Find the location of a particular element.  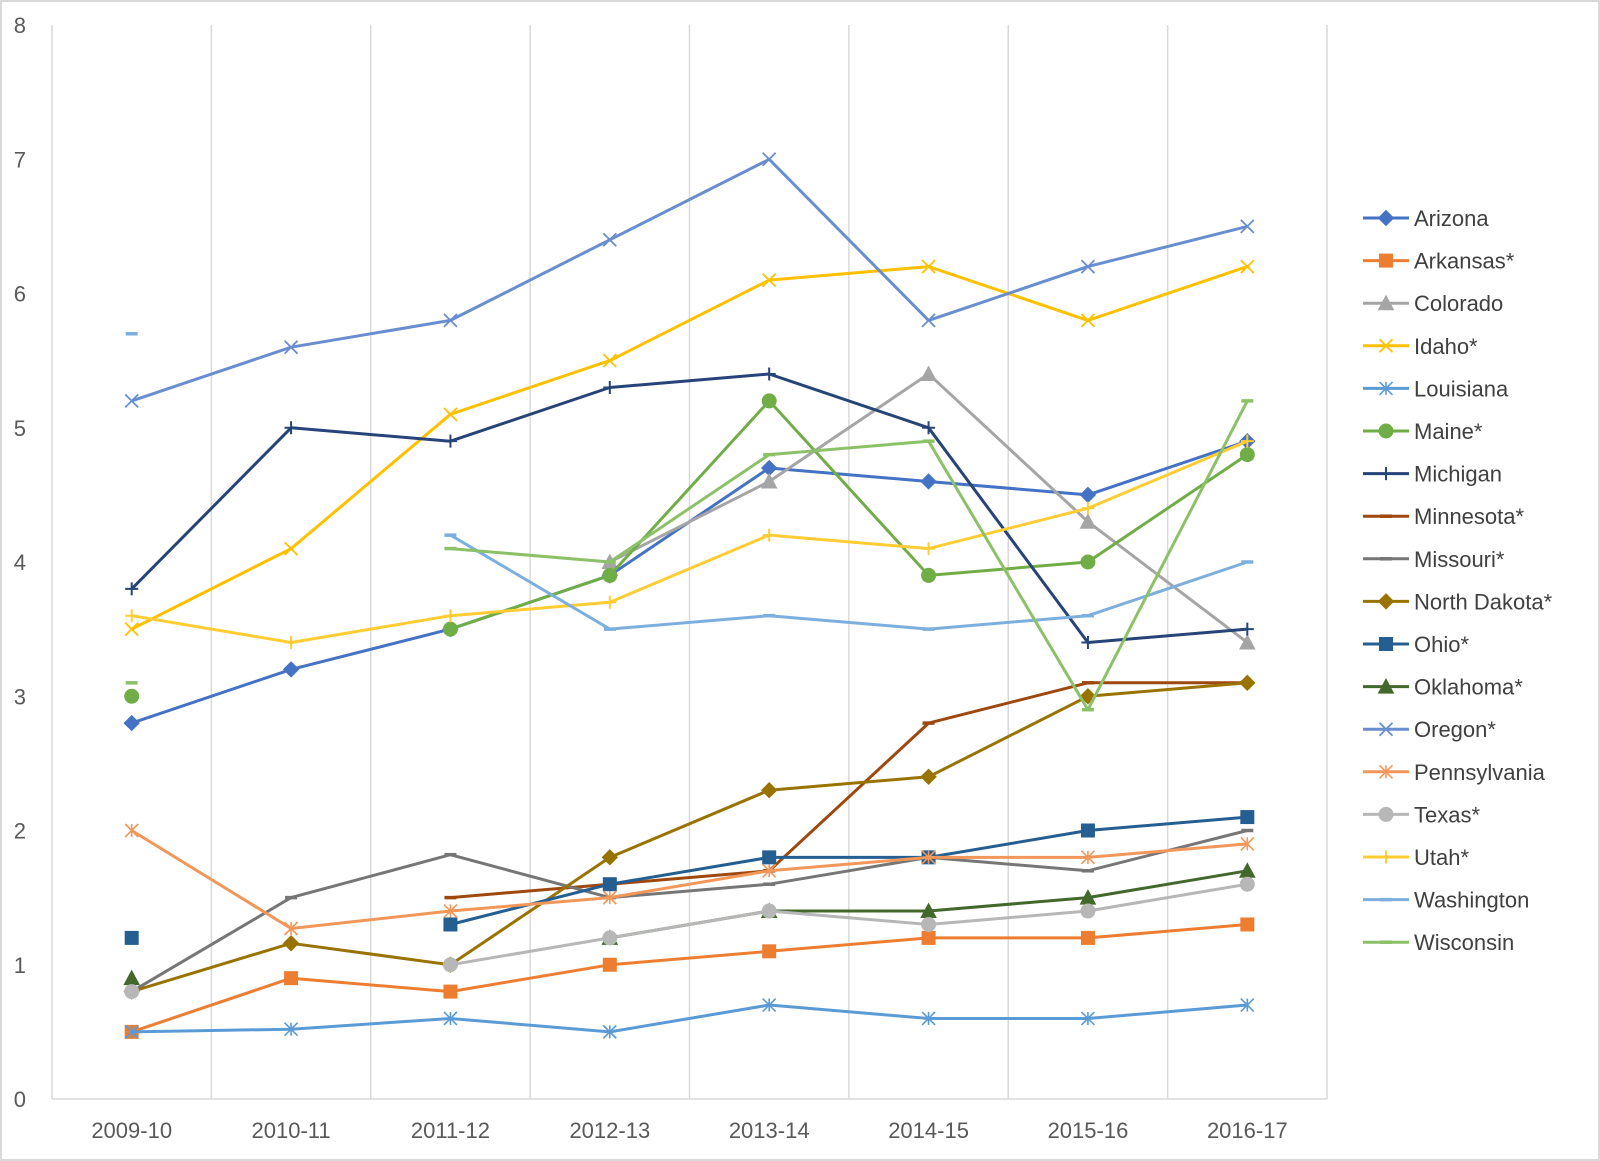

y-tick-label: 7 is located at coordinates (20, 159).